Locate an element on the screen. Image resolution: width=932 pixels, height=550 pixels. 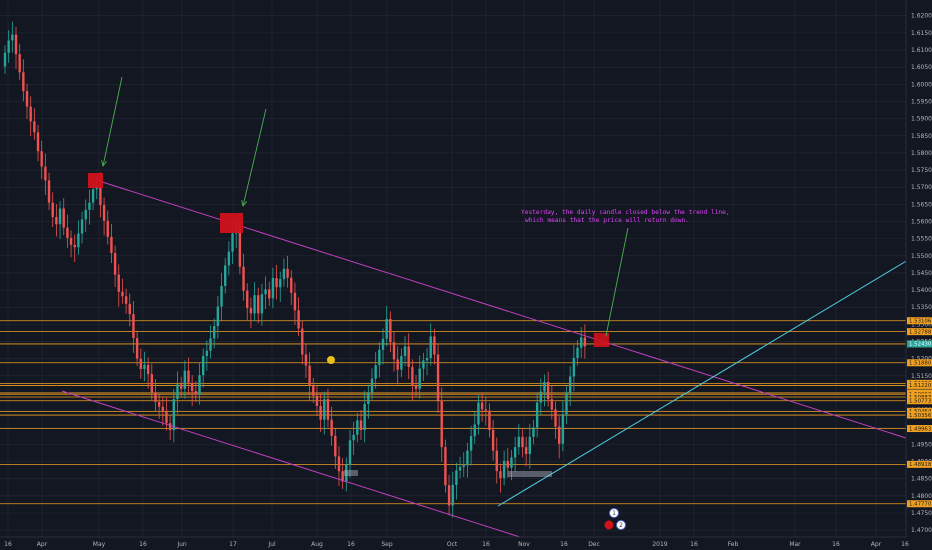
price-tick-label: 1.56500 is located at coordinates (921, 204).